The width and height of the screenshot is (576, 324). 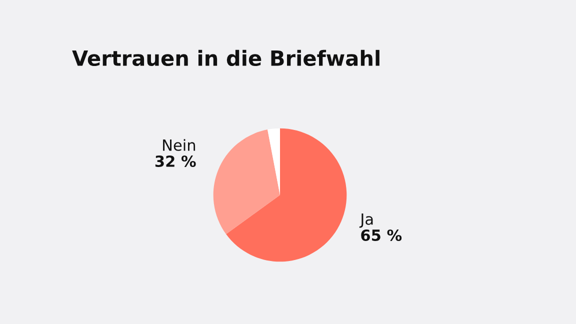 What do you see at coordinates (179, 145) in the screenshot?
I see `slice-label: Nein` at bounding box center [179, 145].